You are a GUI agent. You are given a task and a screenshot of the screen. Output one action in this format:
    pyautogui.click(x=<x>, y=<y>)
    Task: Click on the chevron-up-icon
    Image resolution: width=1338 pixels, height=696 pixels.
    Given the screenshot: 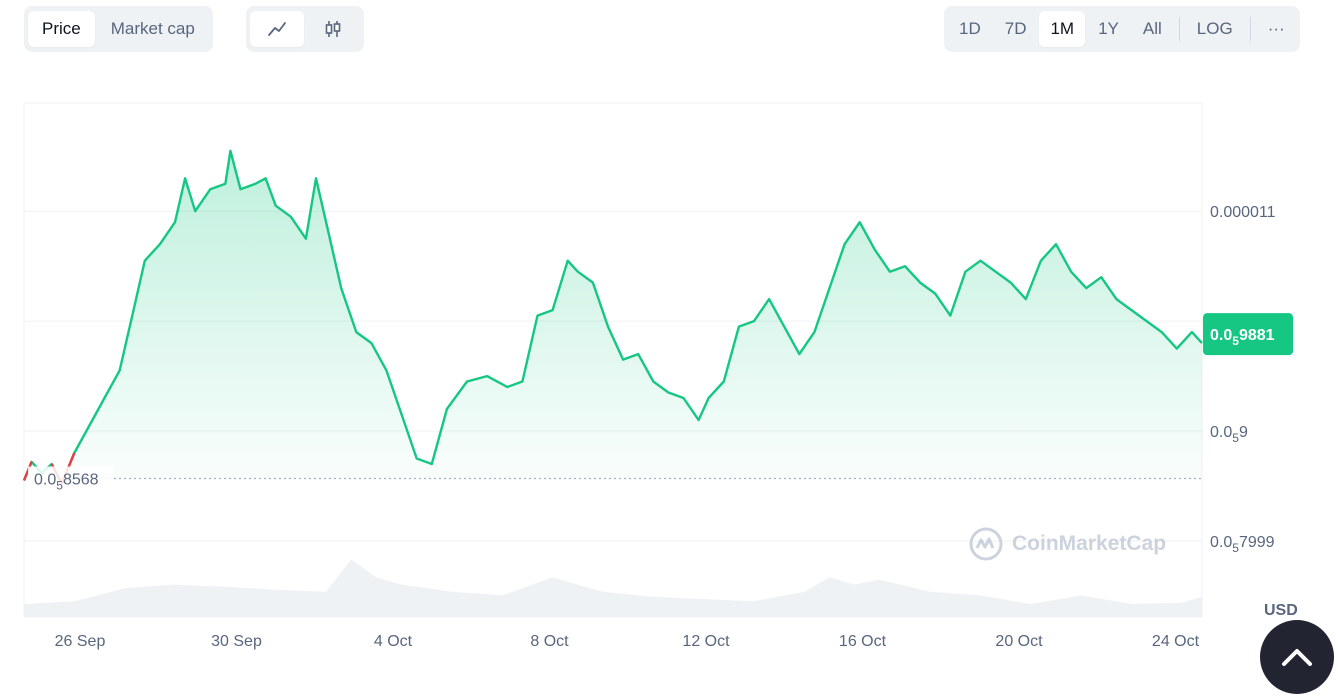 What is the action you would take?
    pyautogui.click(x=1297, y=657)
    